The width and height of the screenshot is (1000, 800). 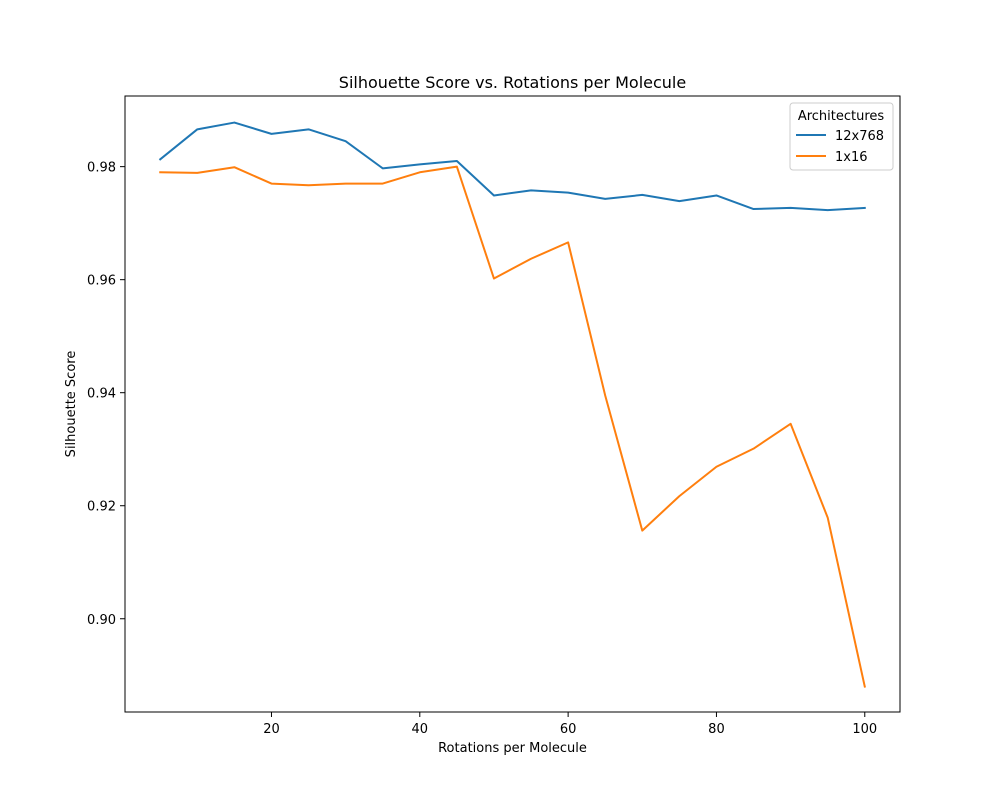 What do you see at coordinates (271, 729) in the screenshot?
I see `x-tick-label: 20` at bounding box center [271, 729].